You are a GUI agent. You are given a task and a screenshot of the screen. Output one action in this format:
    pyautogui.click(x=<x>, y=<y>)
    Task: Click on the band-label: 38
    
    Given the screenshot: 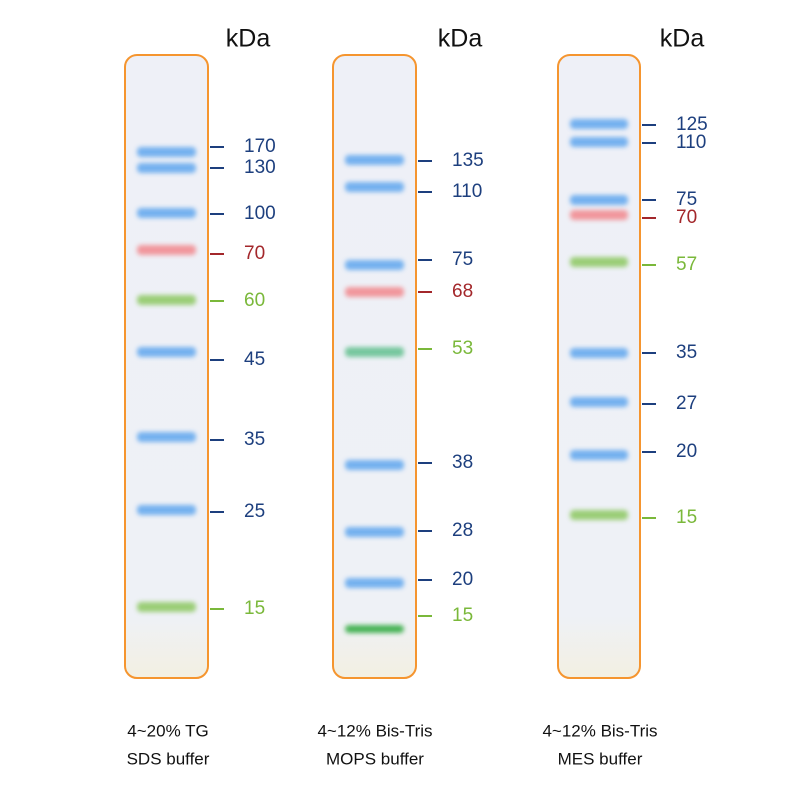 What is the action you would take?
    pyautogui.click(x=462, y=462)
    